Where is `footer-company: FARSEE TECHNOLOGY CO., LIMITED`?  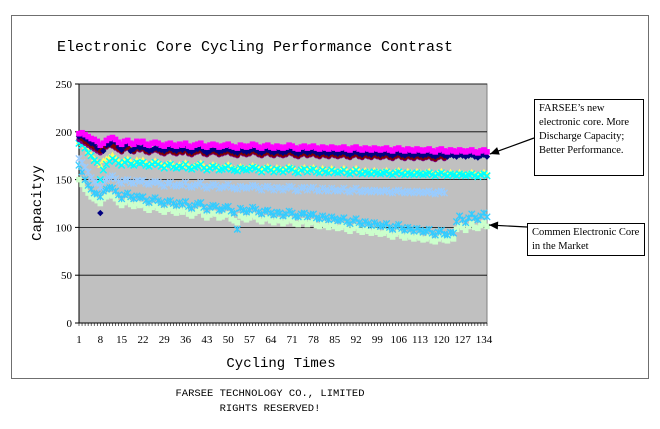 footer-company: FARSEE TECHNOLOGY CO., LIMITED is located at coordinates (270, 394).